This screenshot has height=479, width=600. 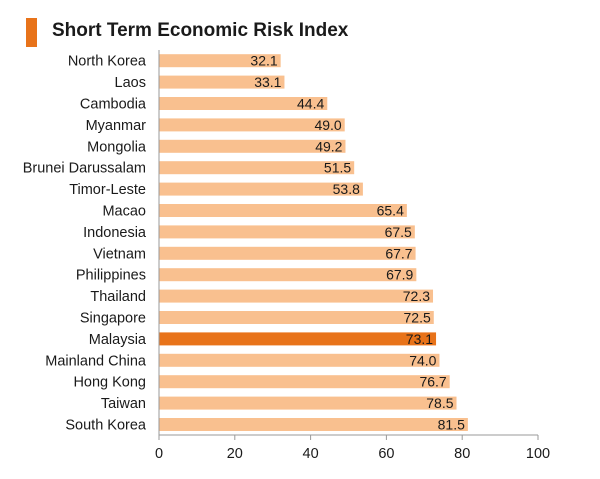 I want to click on data-label: 67.5, so click(x=398, y=232).